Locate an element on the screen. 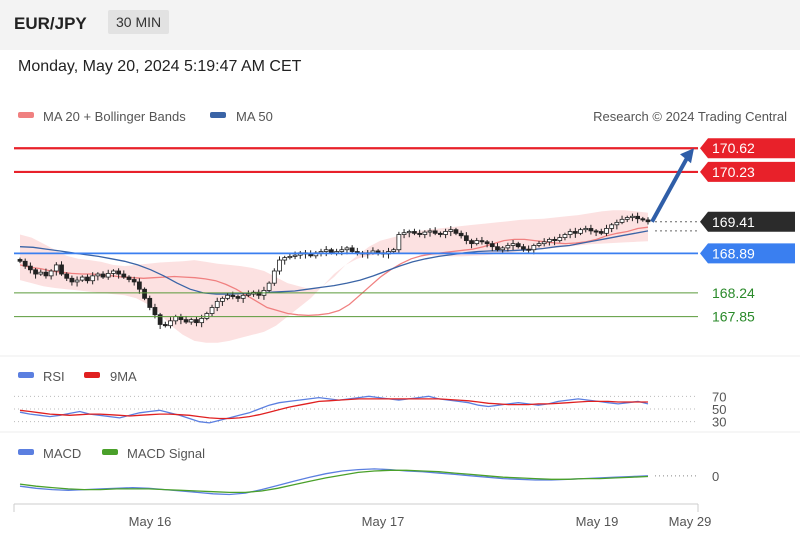 This screenshot has width=800, height=542. rsi-ma-line is located at coordinates (333, 409).